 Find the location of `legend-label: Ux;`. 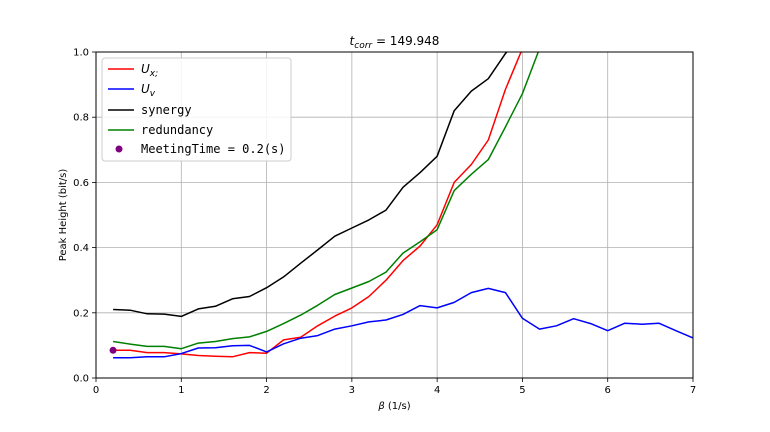

legend-label: Ux; is located at coordinates (149, 70).